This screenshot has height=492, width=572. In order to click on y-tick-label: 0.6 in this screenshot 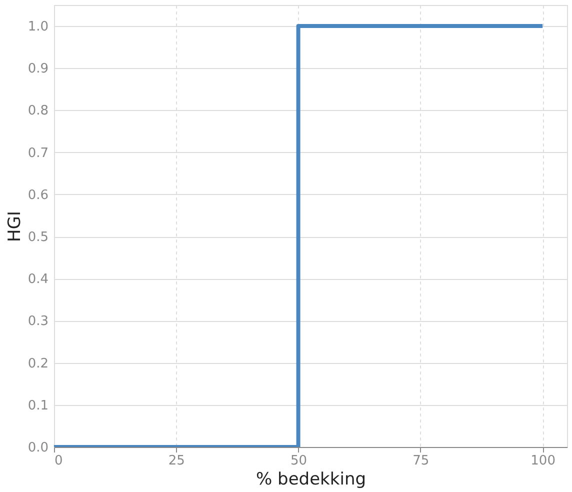, I will do `click(38, 195)`.